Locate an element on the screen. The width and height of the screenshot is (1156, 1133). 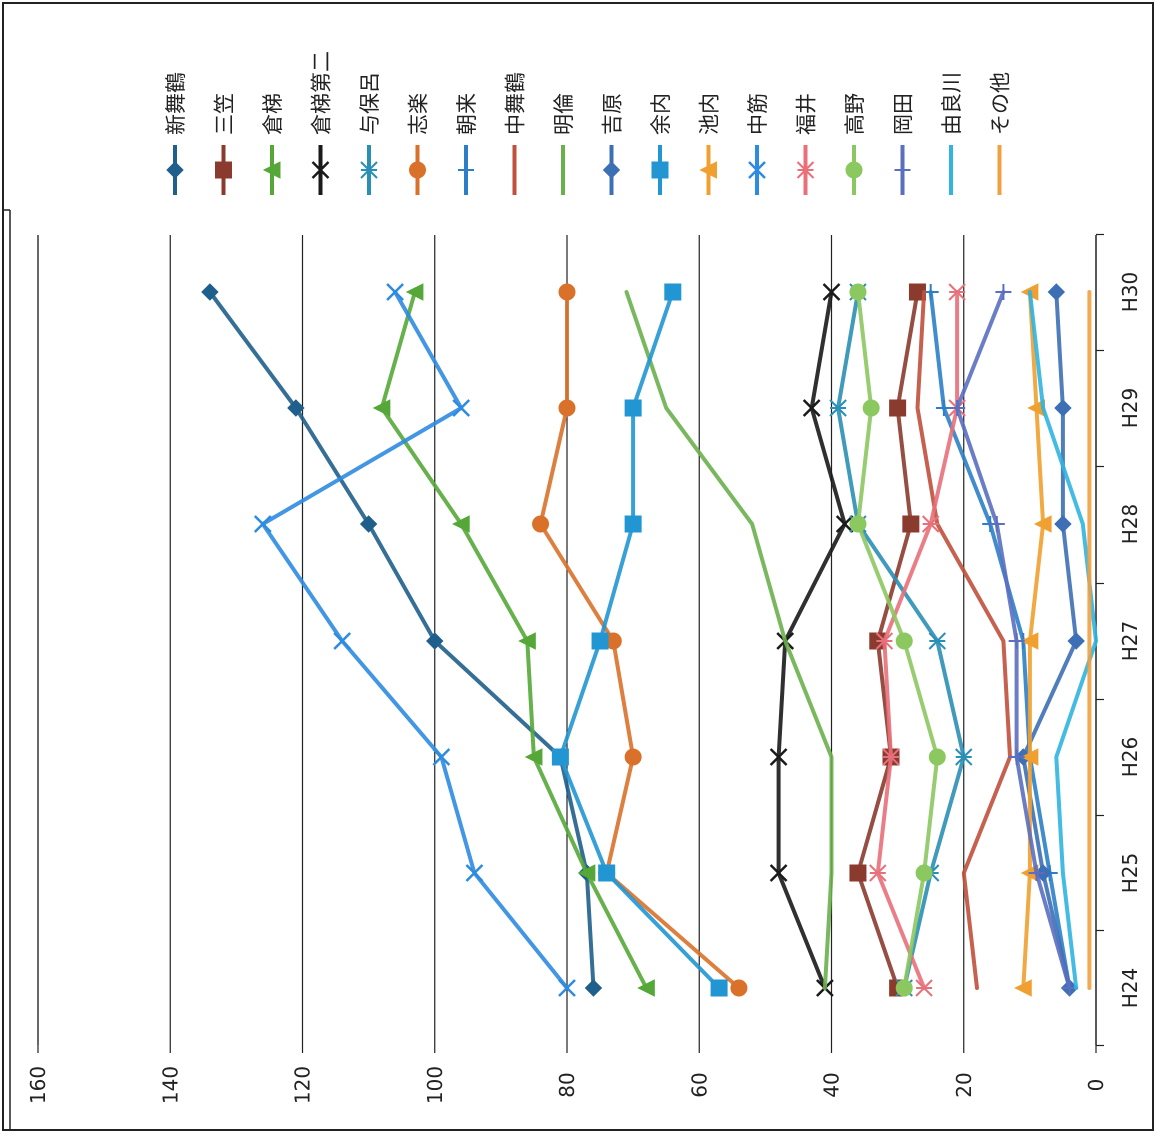
legend-swatch-marker-13-stroke-b is located at coordinates (757, 170).